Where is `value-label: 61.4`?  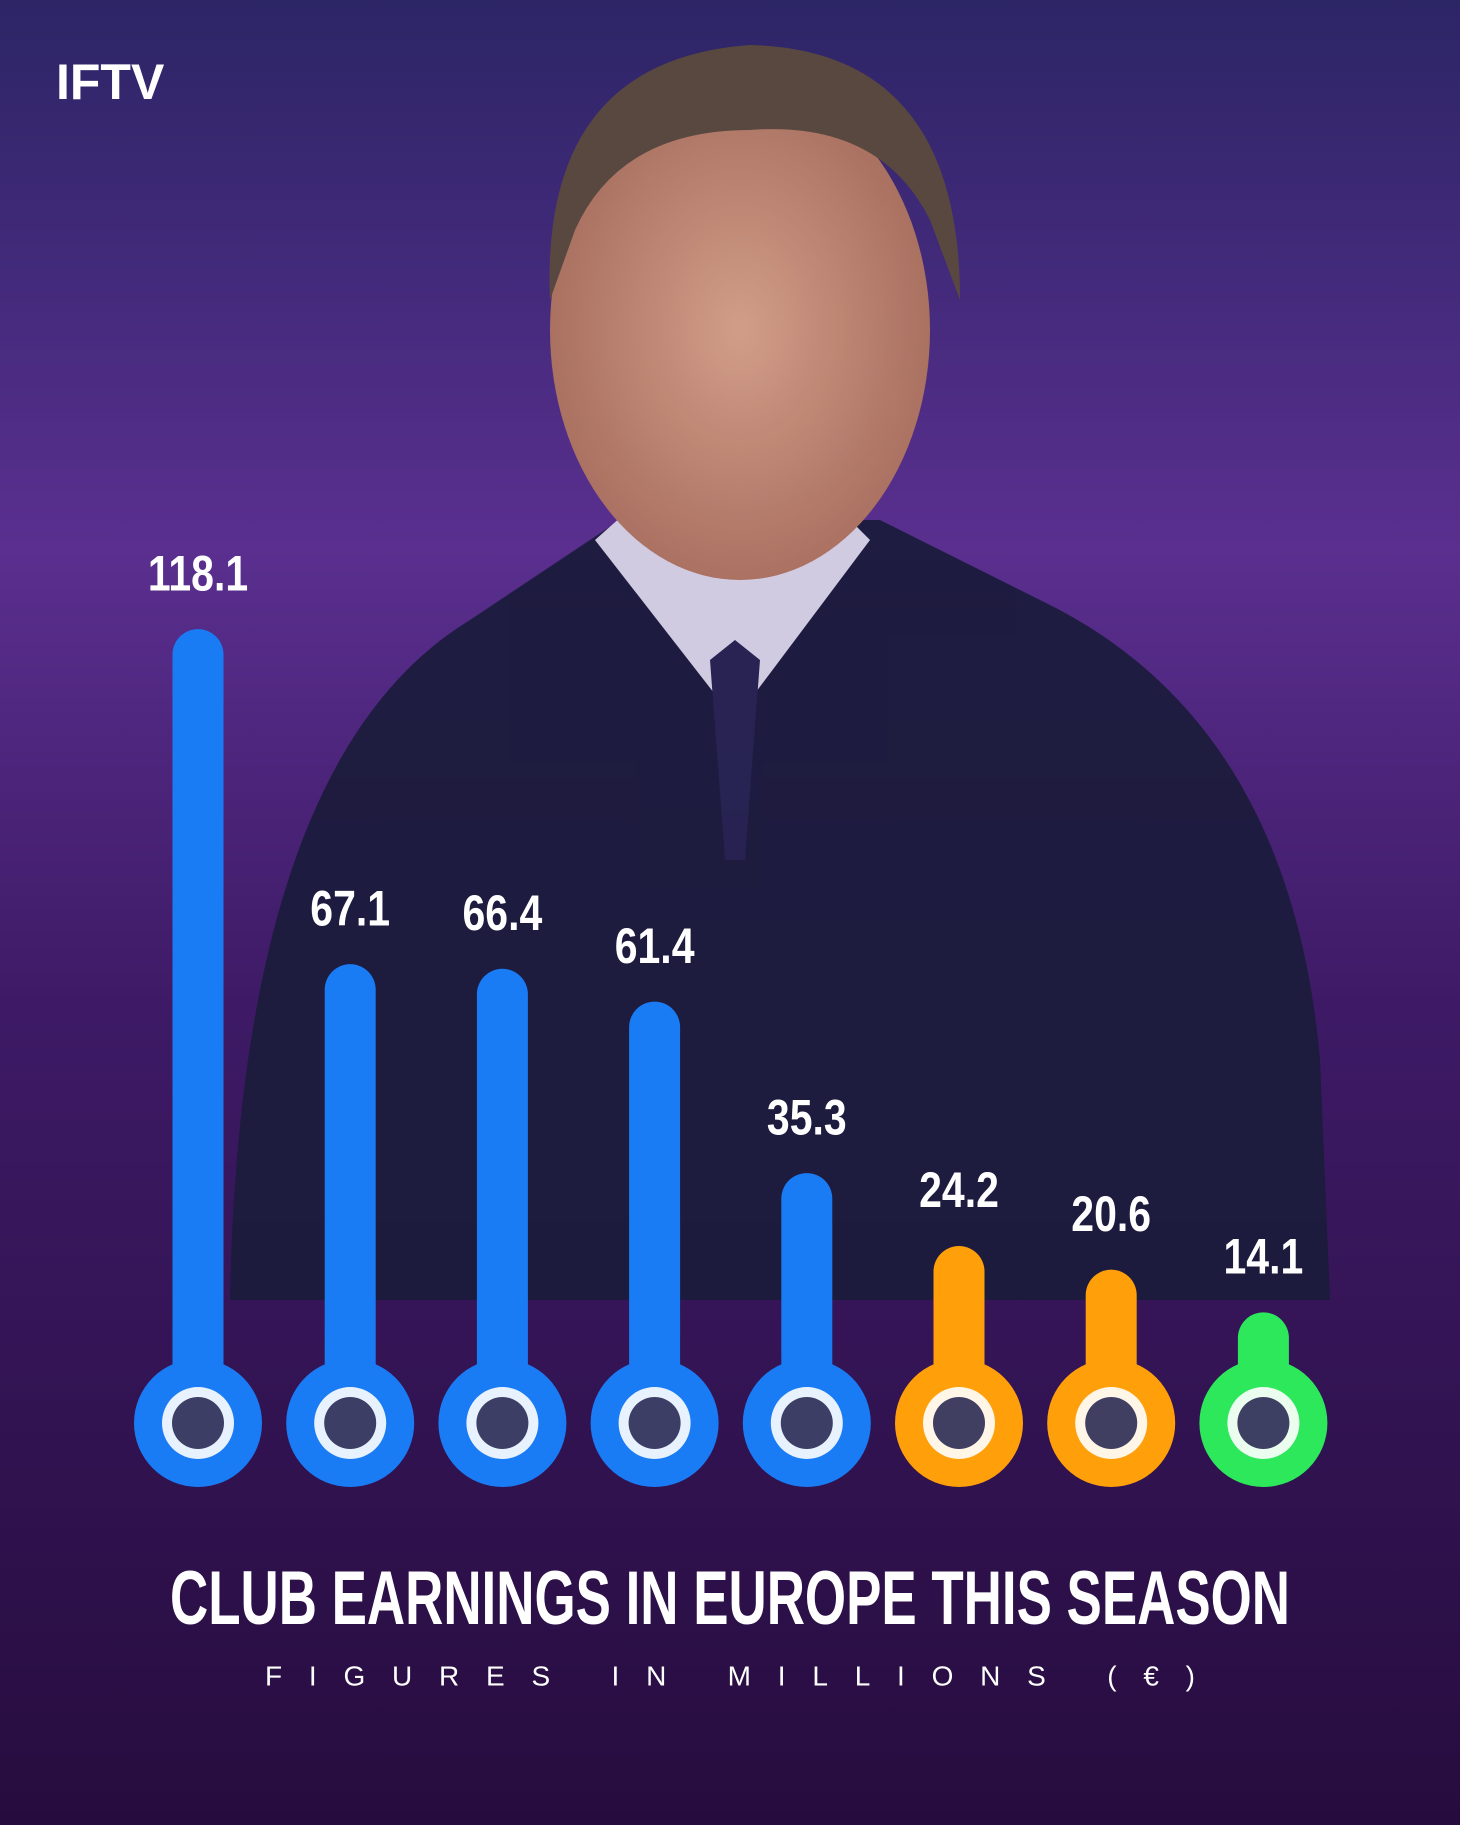
value-label: 61.4 is located at coordinates (655, 946).